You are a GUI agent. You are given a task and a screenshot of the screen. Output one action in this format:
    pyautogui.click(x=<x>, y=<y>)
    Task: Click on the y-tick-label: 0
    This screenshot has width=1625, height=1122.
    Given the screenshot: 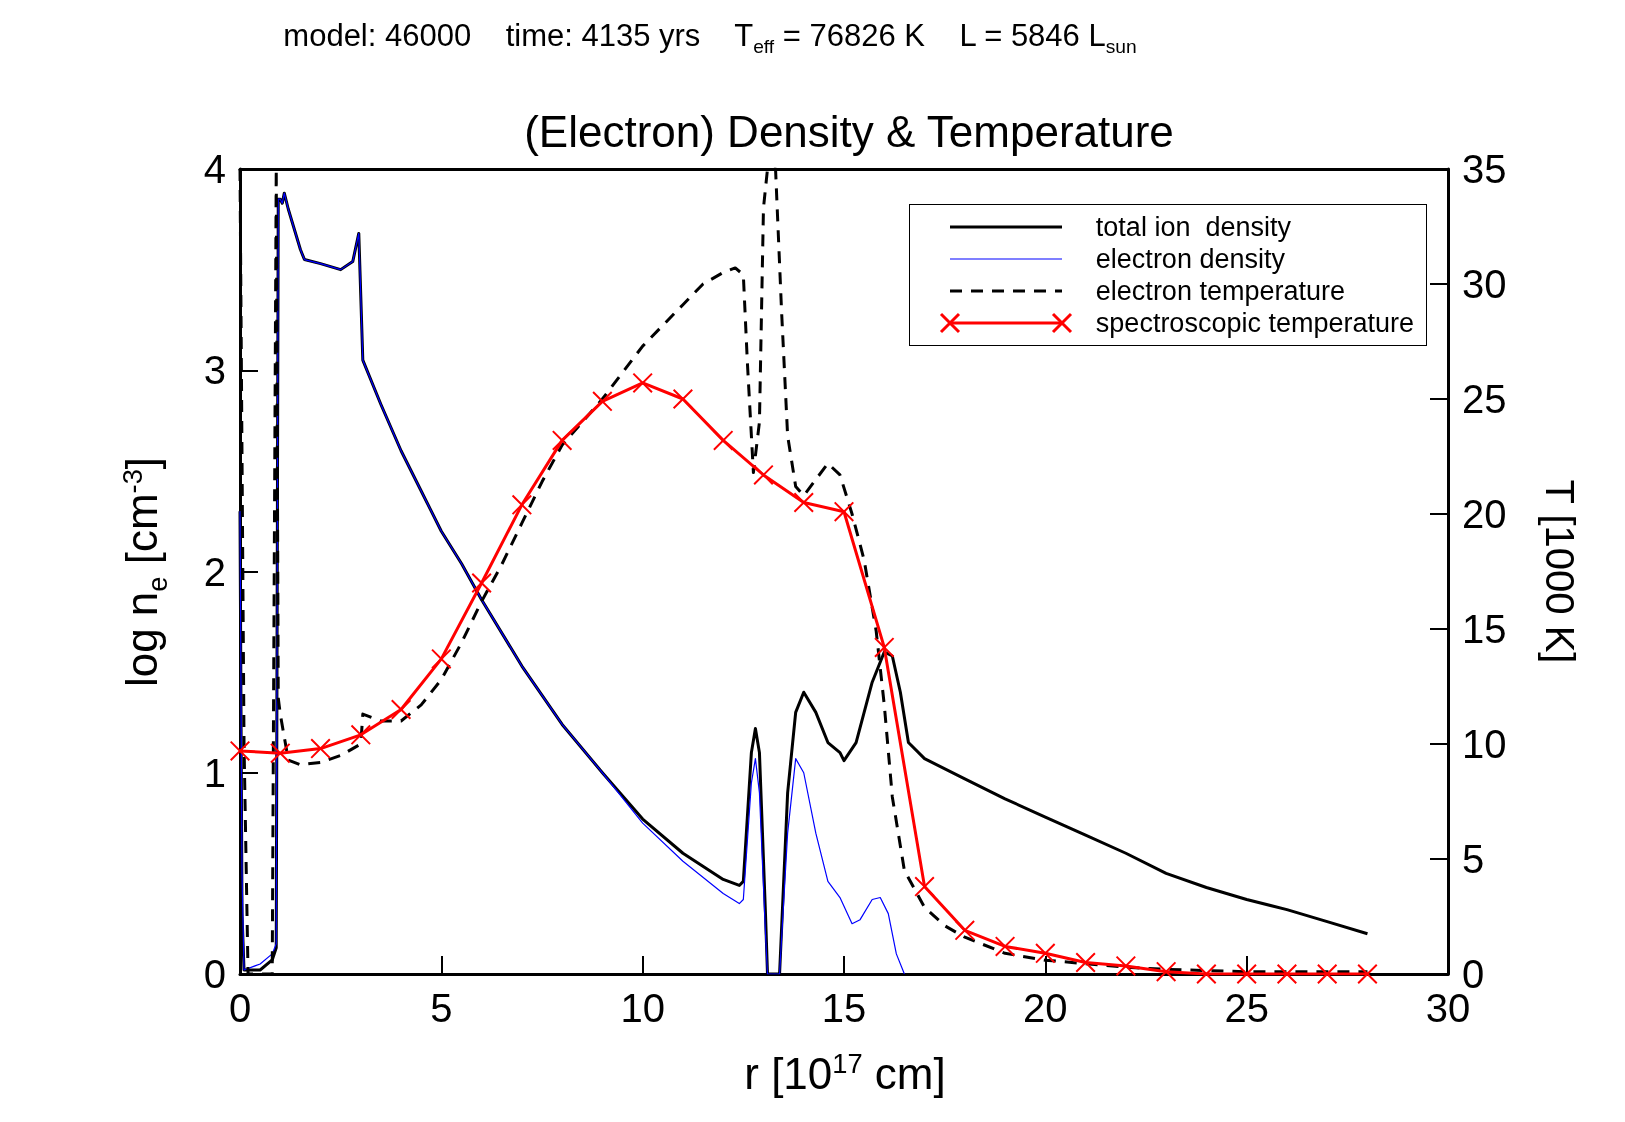 What is the action you would take?
    pyautogui.click(x=214, y=974)
    